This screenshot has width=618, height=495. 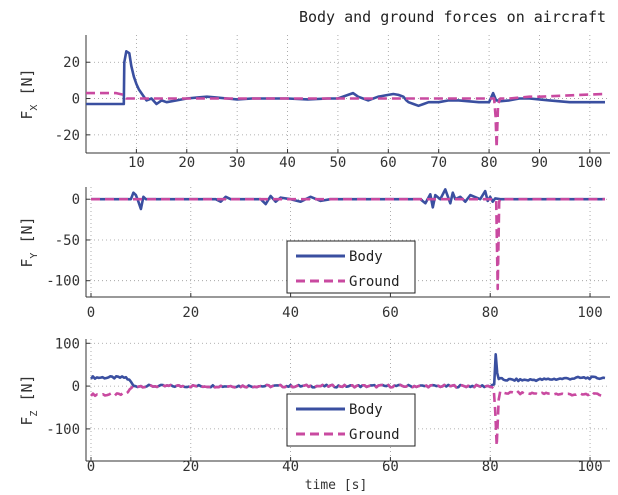 What do you see at coordinates (337, 163) in the screenshot?
I see `x-tick-label: 50` at bounding box center [337, 163].